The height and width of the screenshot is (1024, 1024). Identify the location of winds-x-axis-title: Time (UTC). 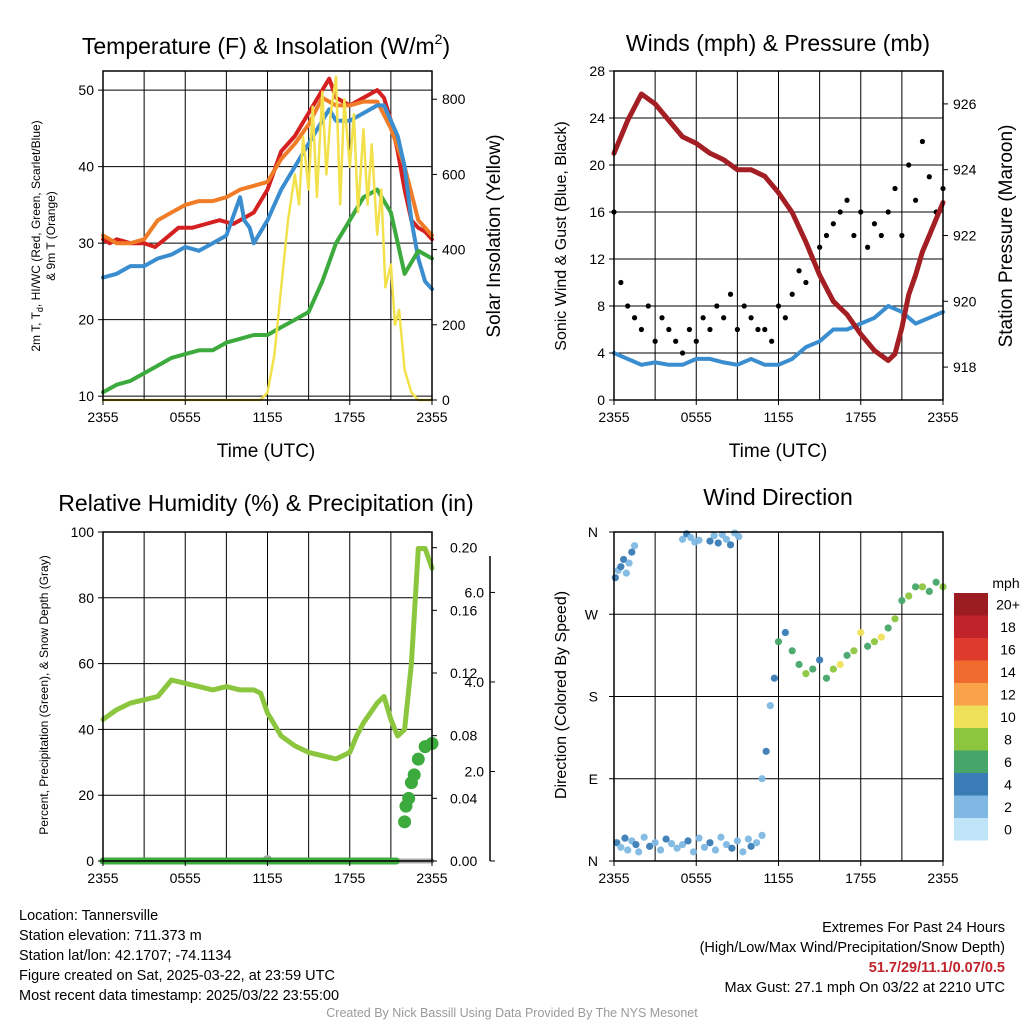
(778, 451).